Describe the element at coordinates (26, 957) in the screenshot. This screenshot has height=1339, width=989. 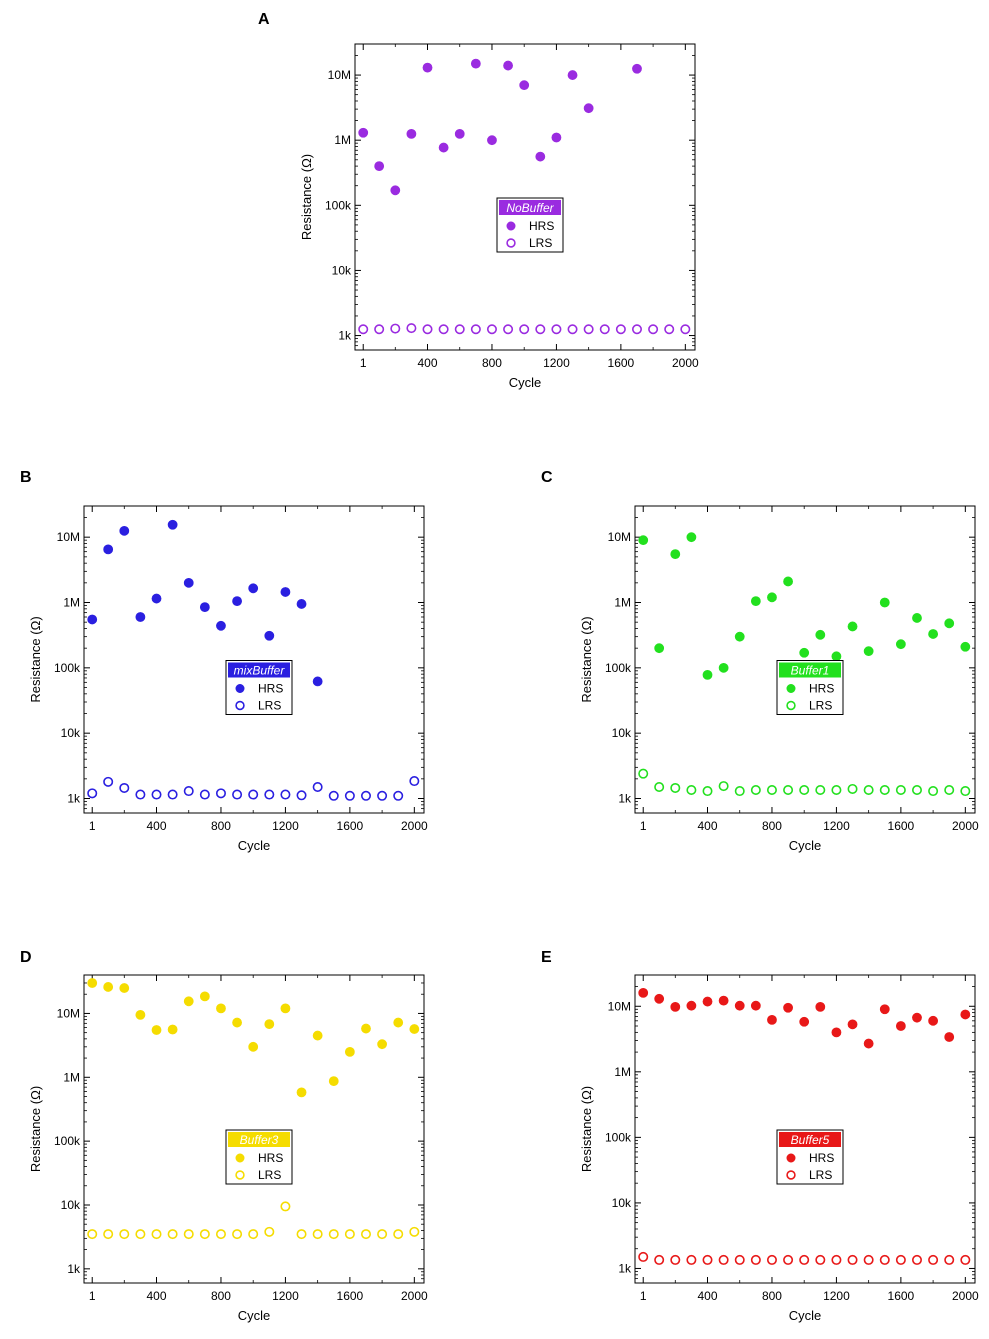
I see `panel-label: D` at that location.